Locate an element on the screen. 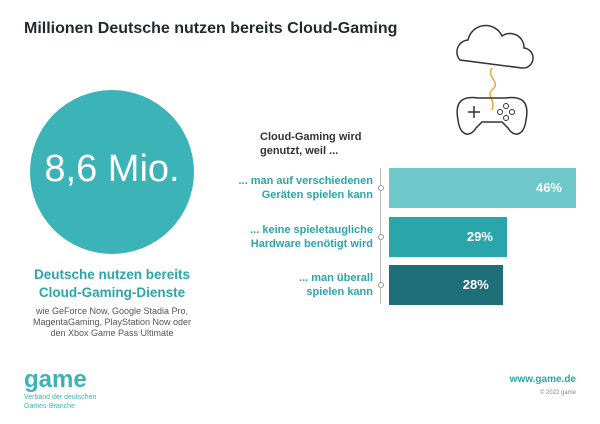 This screenshot has width=600, height=424. url: www.game.de is located at coordinates (542, 379).